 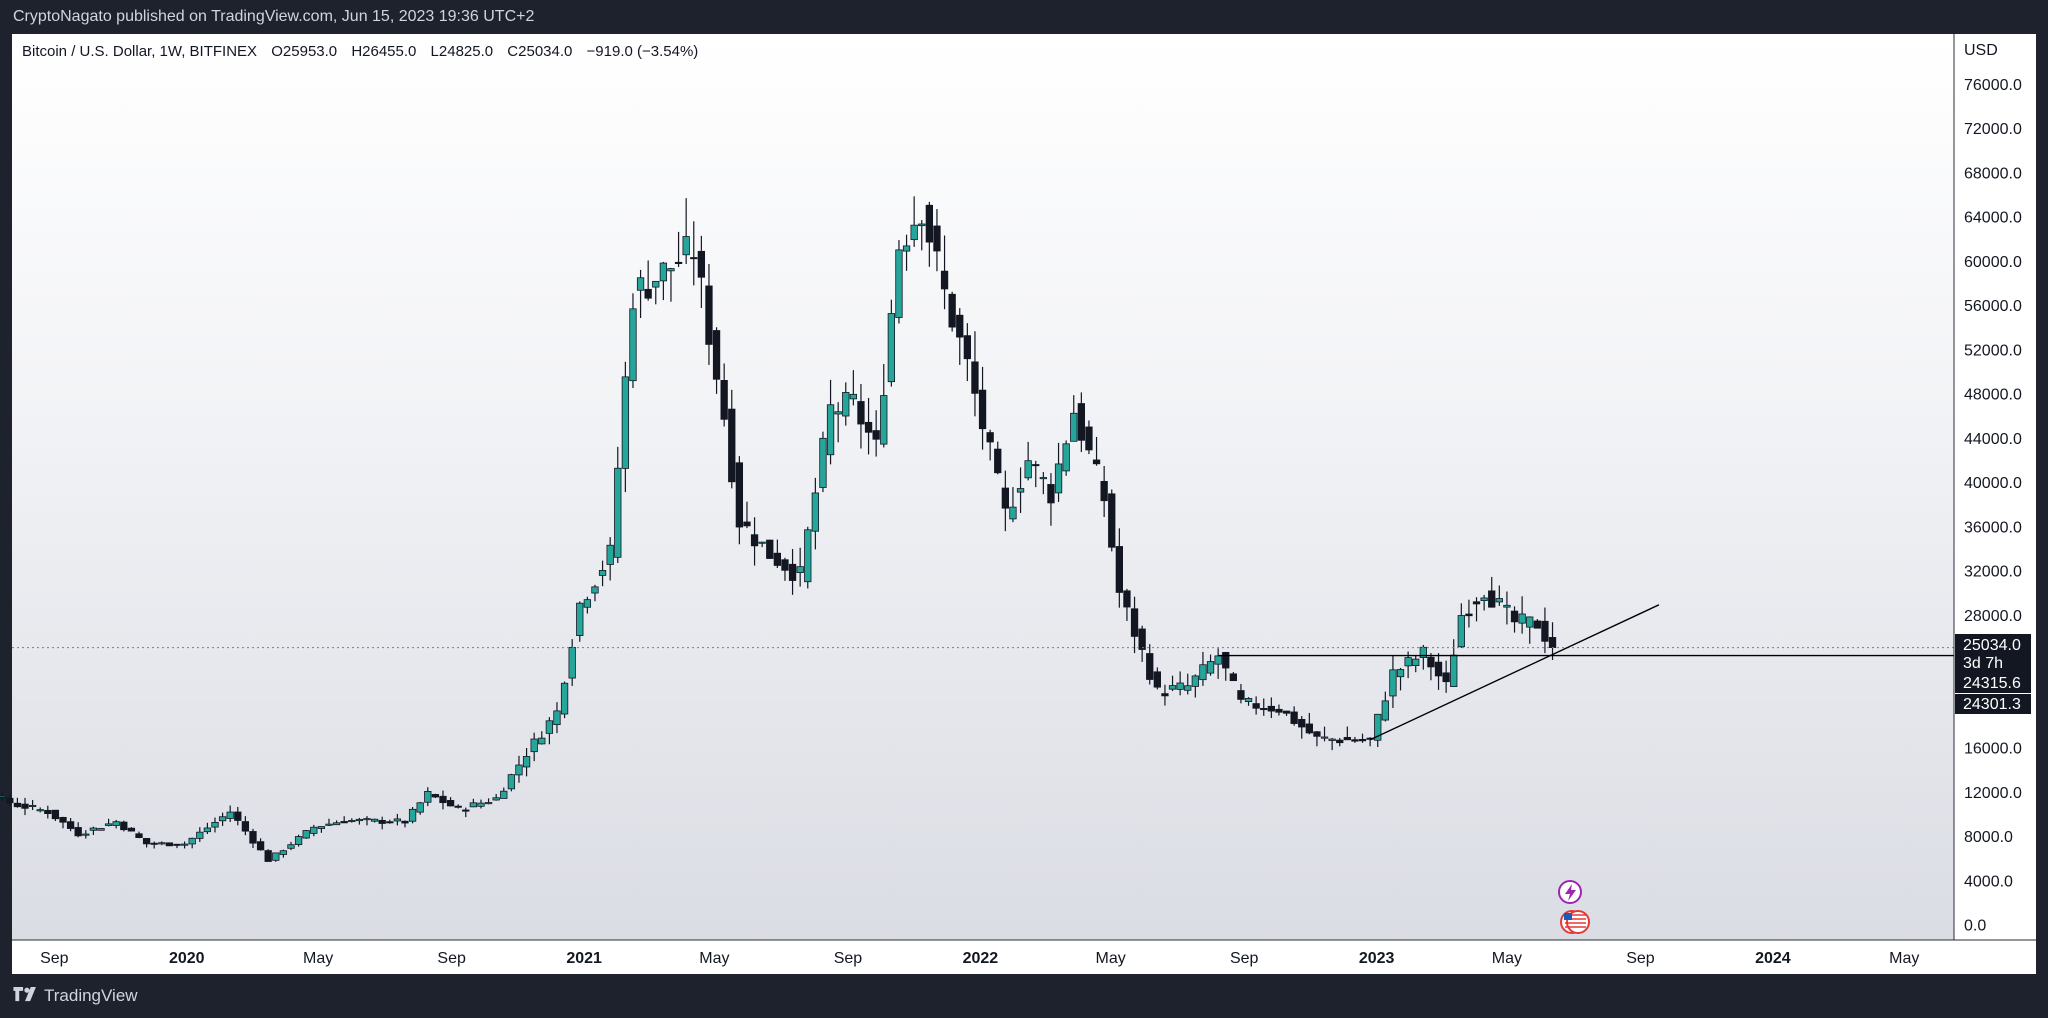 I want to click on y-tick-label: 52000.0, so click(x=1993, y=350).